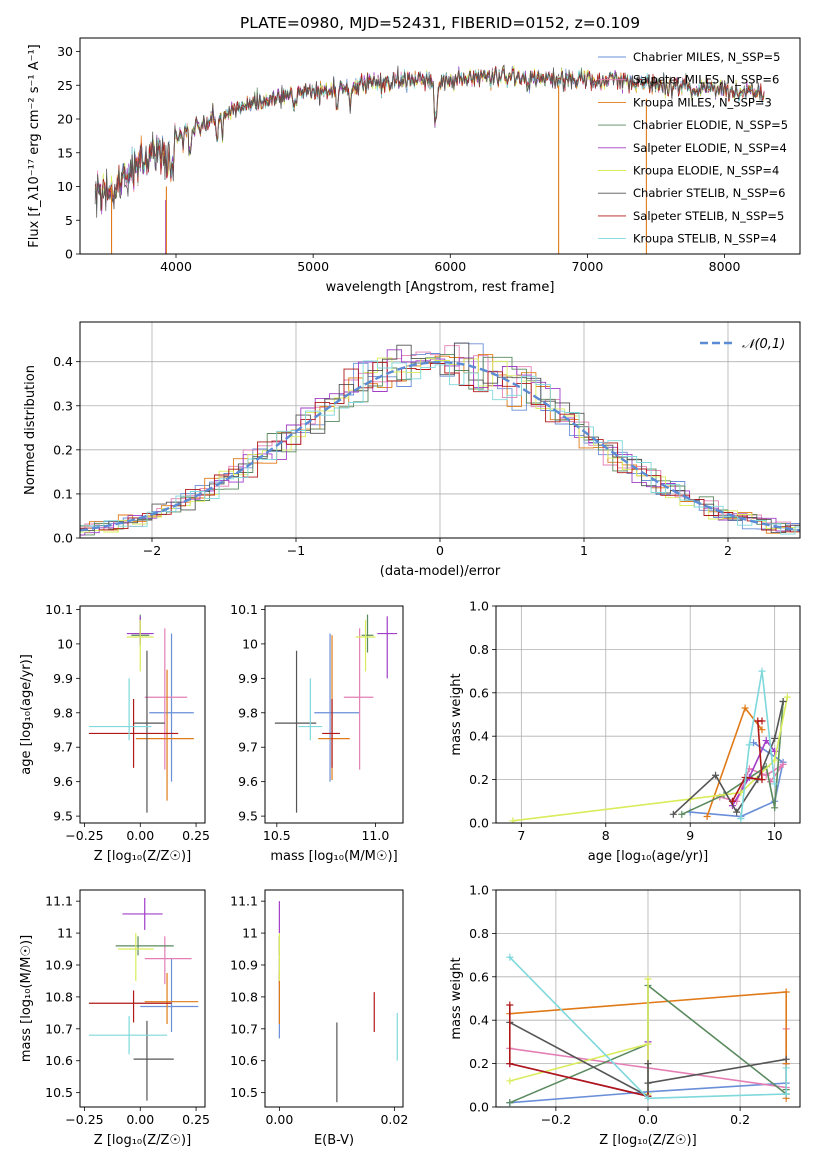 This screenshot has height=1170, width=819. Describe the element at coordinates (248, 781) in the screenshot. I see `y-tick-label: 9.6` at that location.